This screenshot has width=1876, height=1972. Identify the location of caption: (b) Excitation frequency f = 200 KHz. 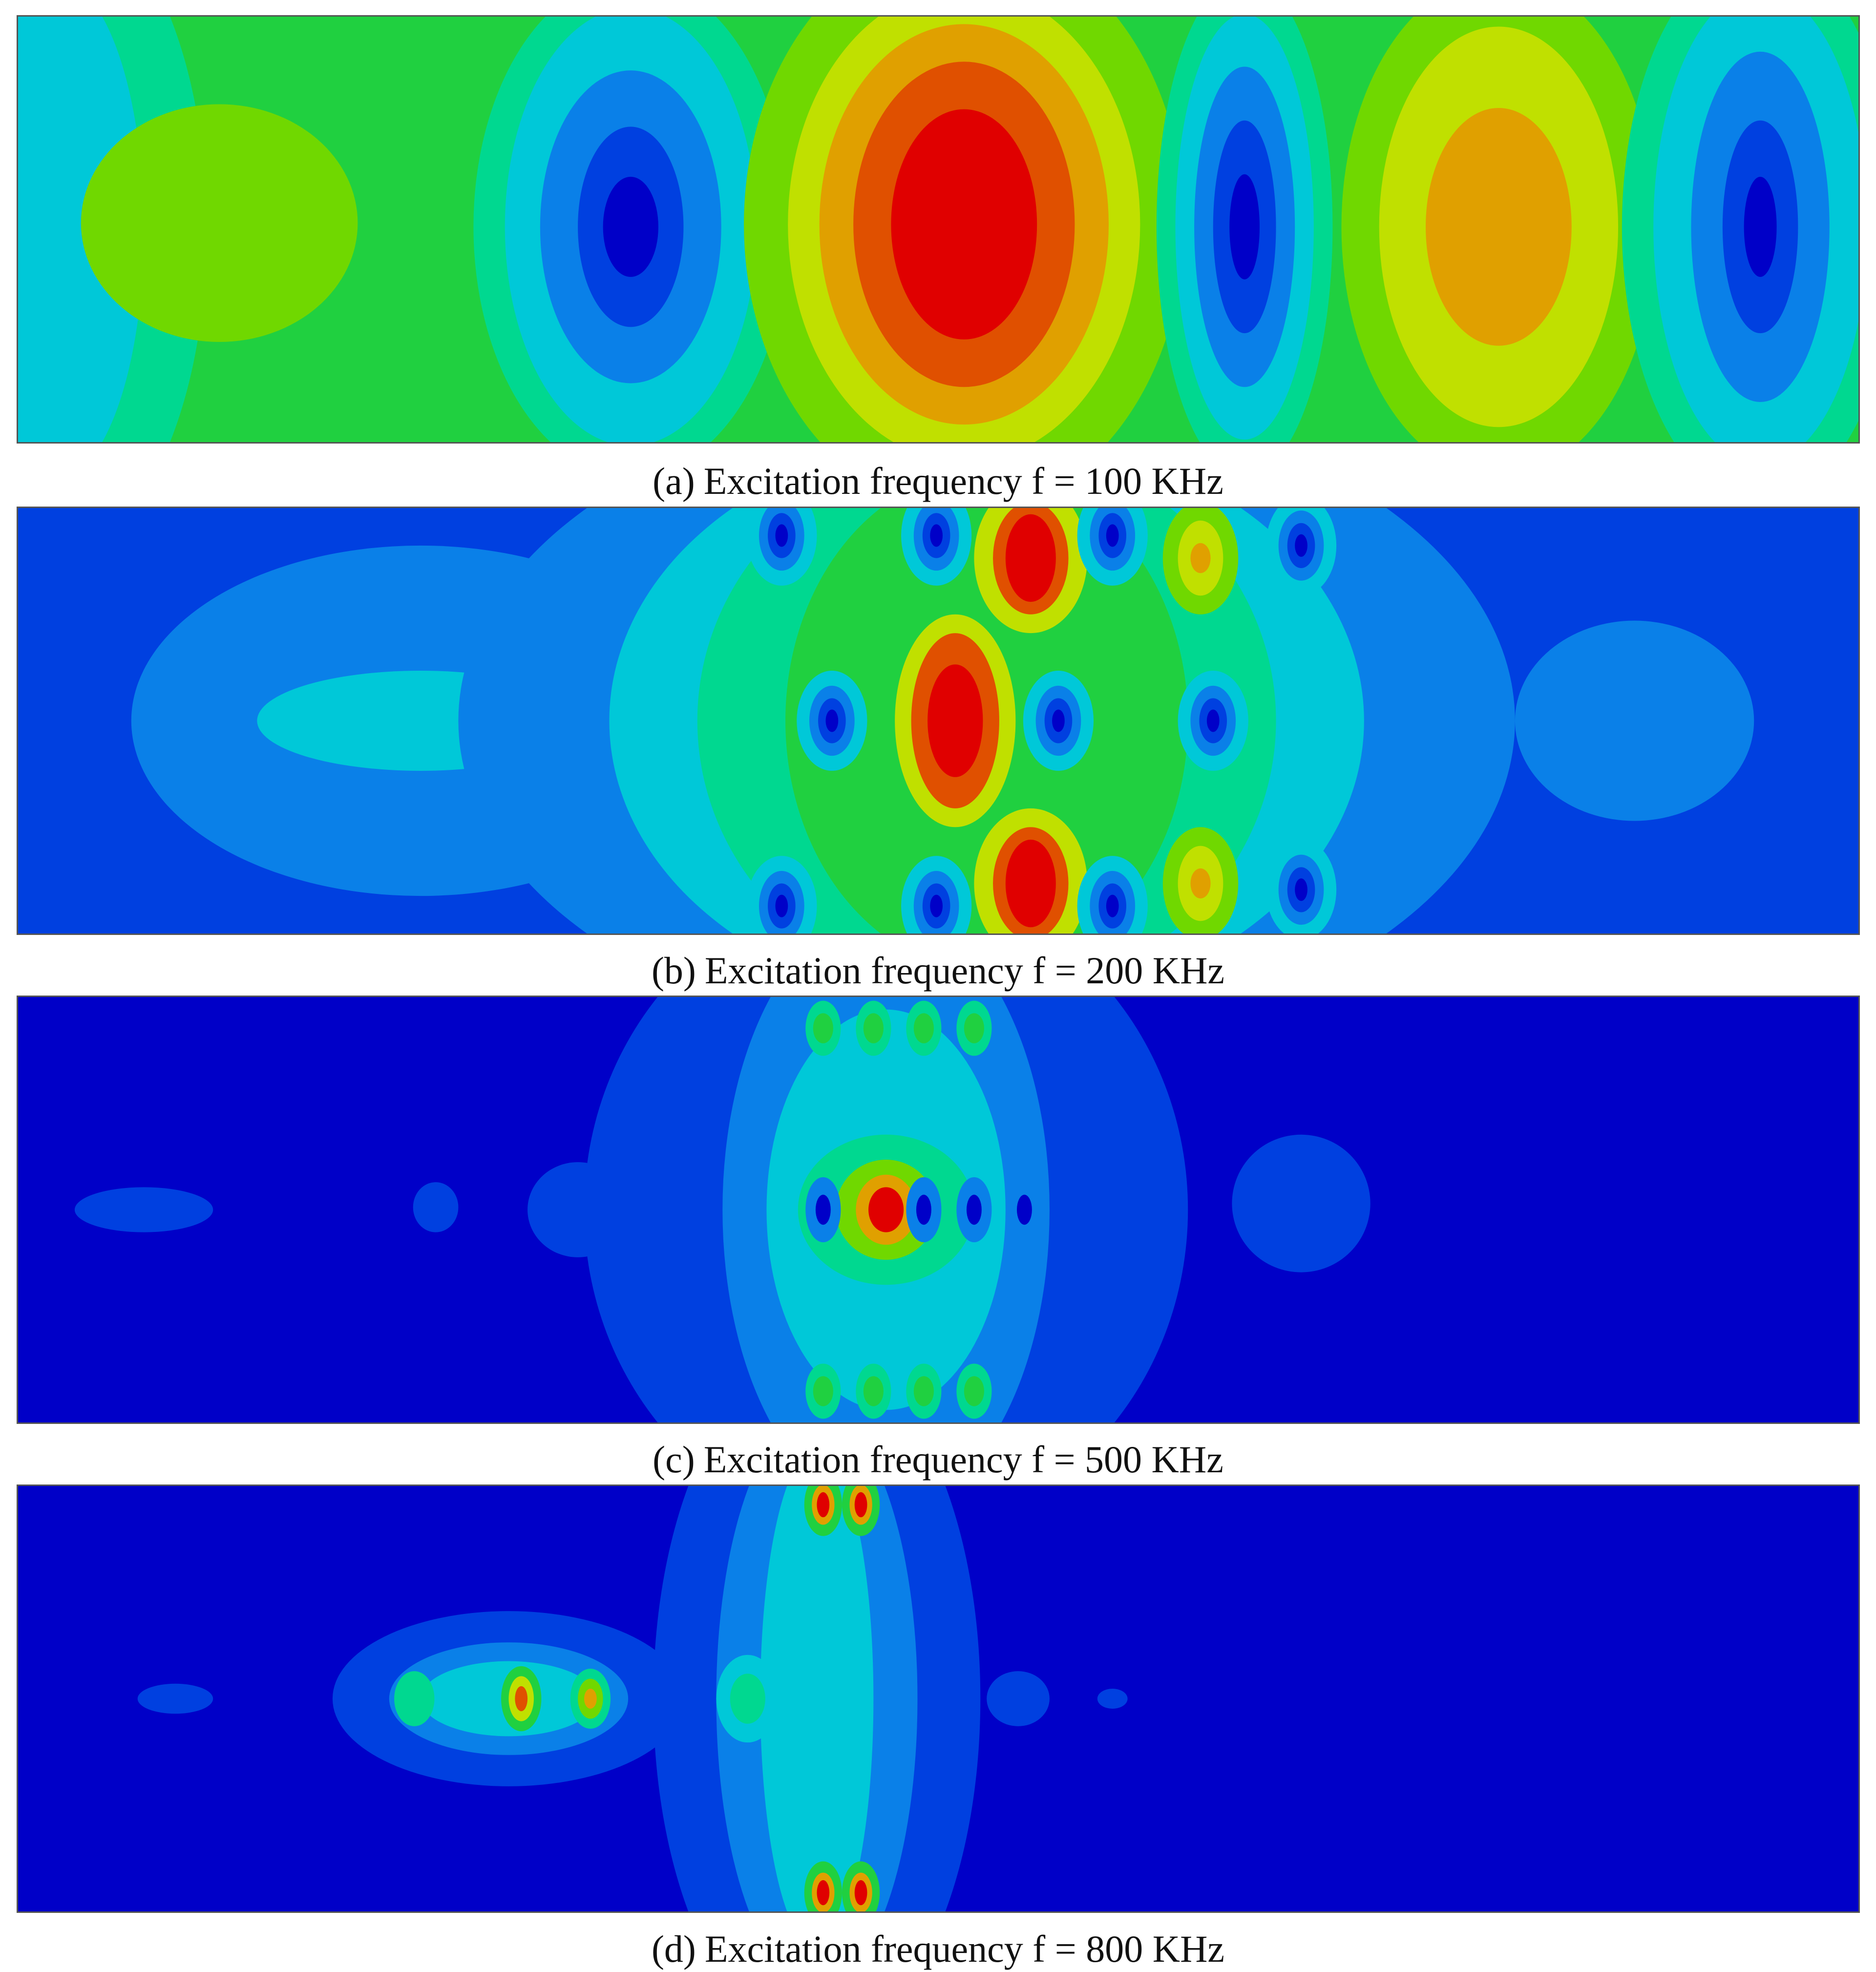
(938, 971).